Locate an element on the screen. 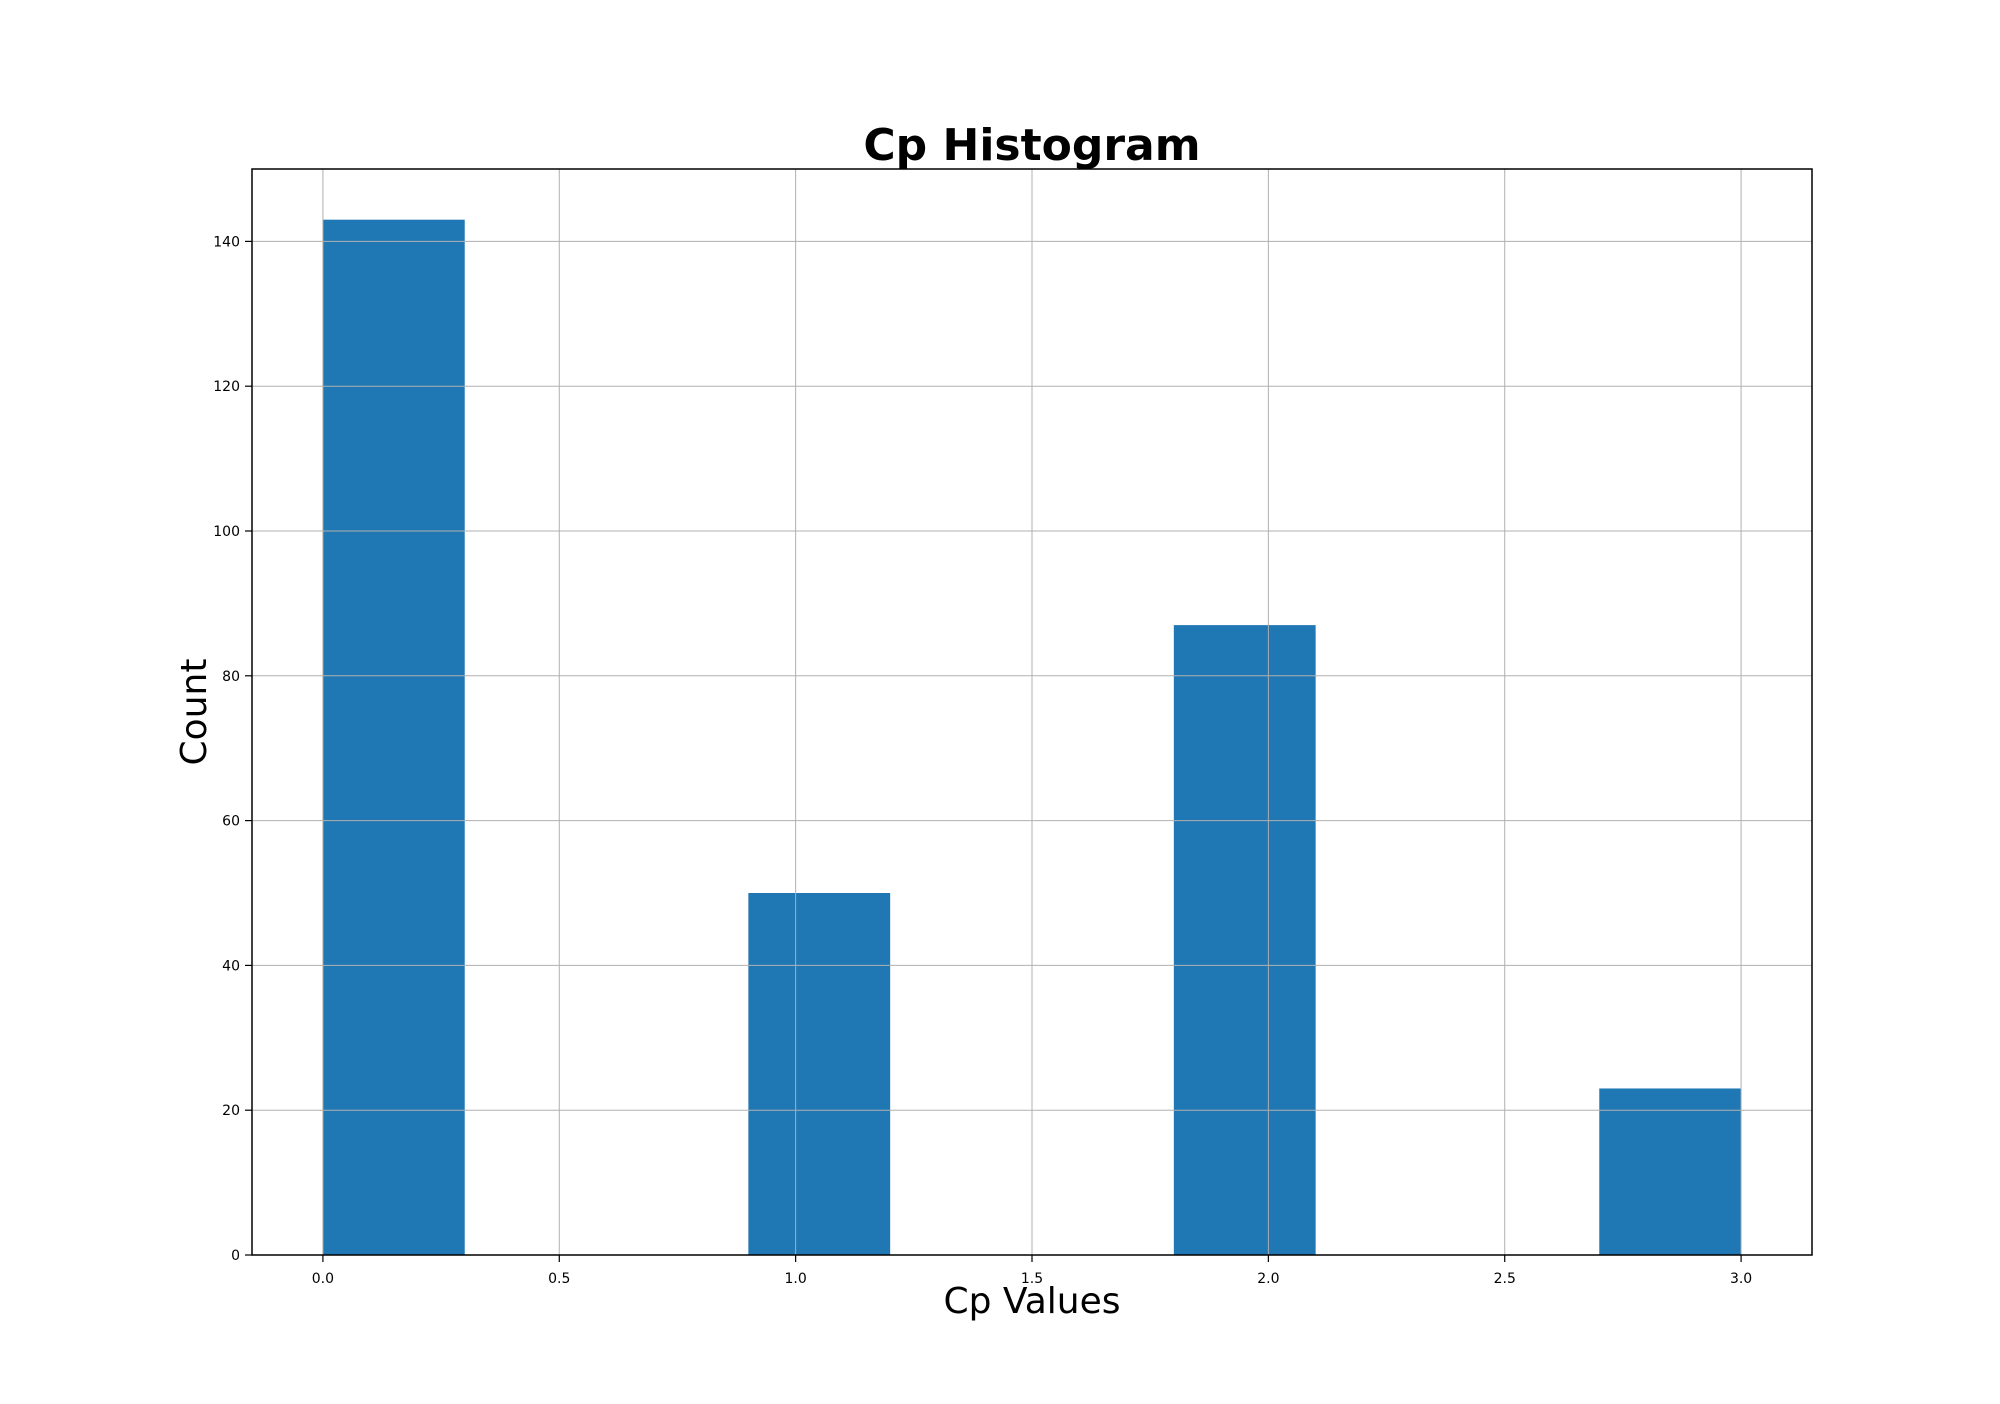 This screenshot has width=2000, height=1404. y-tick-label-4: 80 is located at coordinates (231, 677).